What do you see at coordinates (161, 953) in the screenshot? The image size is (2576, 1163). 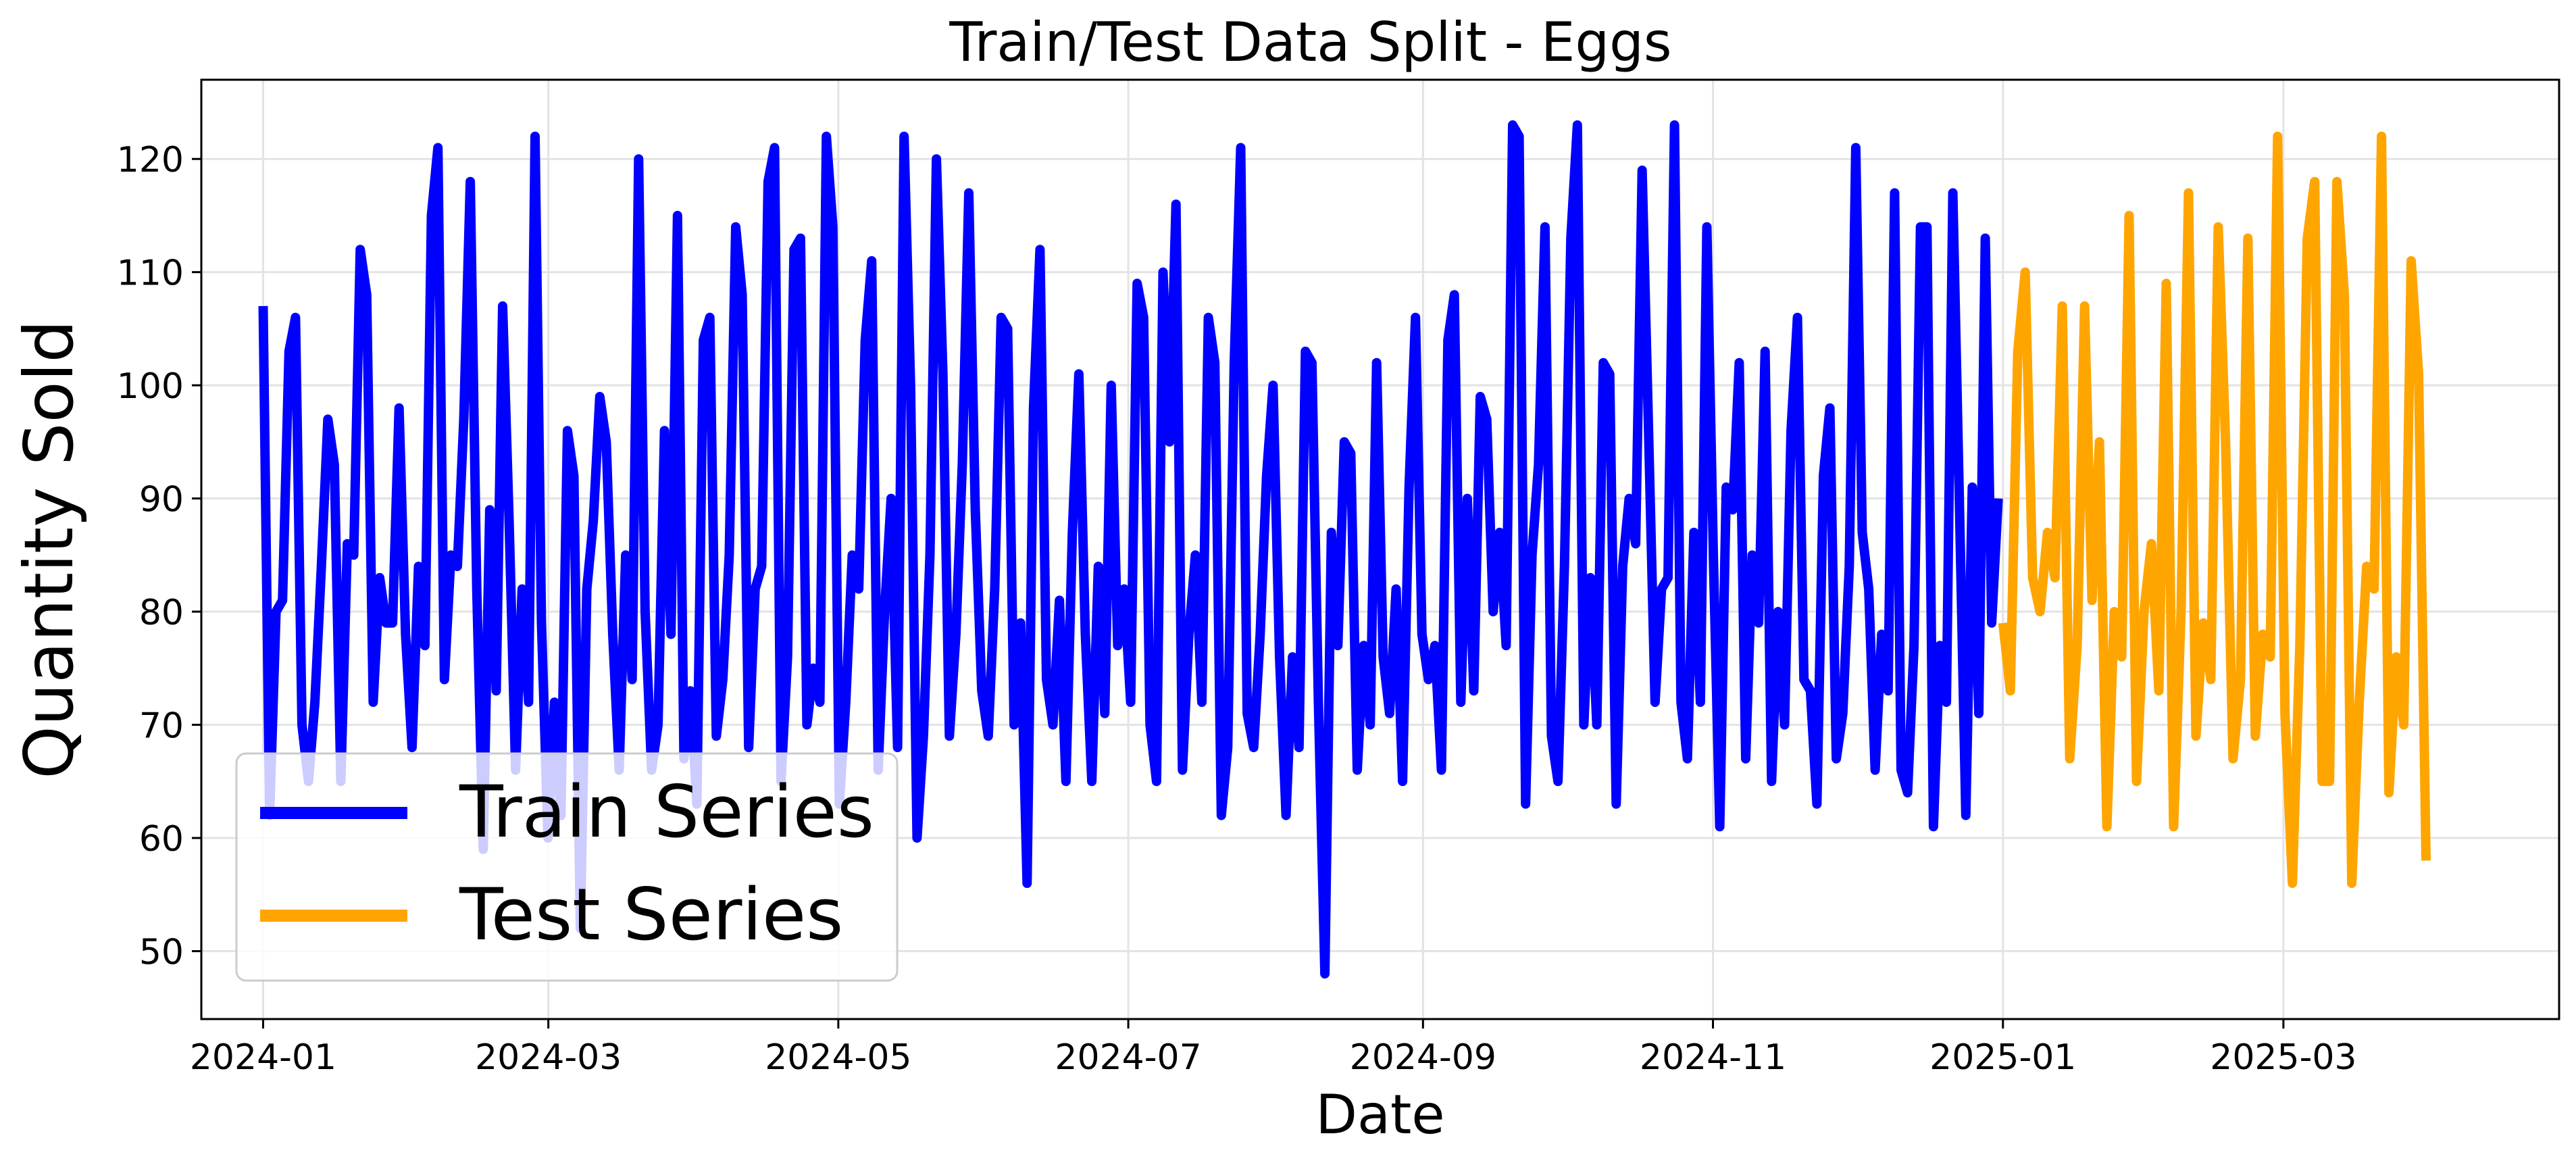 I see `y-tick-label: 50` at bounding box center [161, 953].